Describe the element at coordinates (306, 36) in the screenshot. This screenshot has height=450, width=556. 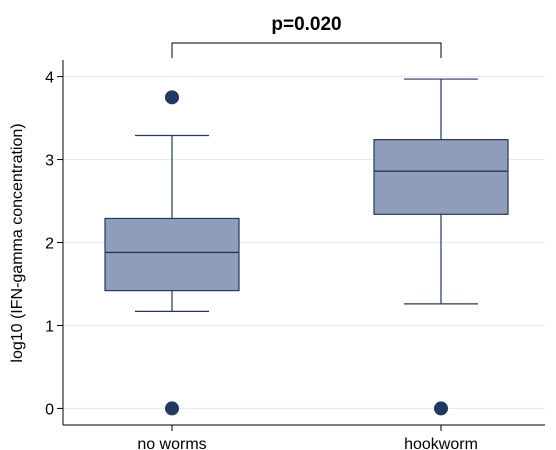
I see `significance-annotation: p=0.020` at that location.